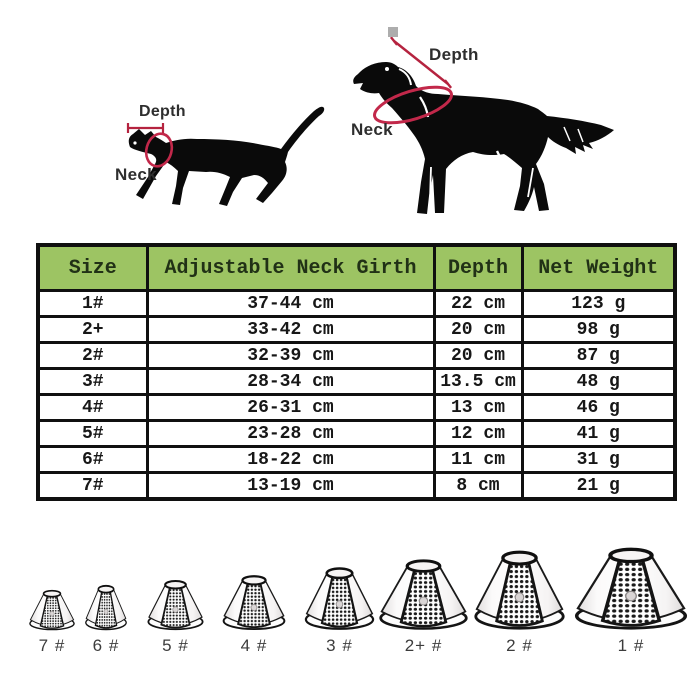 This screenshot has width=700, height=700. I want to click on cone-label: 6 #, so click(106, 645).